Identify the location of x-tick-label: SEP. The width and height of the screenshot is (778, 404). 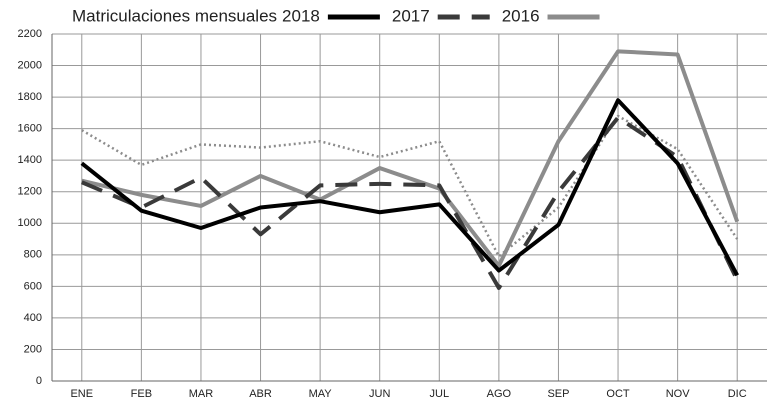
(558, 394).